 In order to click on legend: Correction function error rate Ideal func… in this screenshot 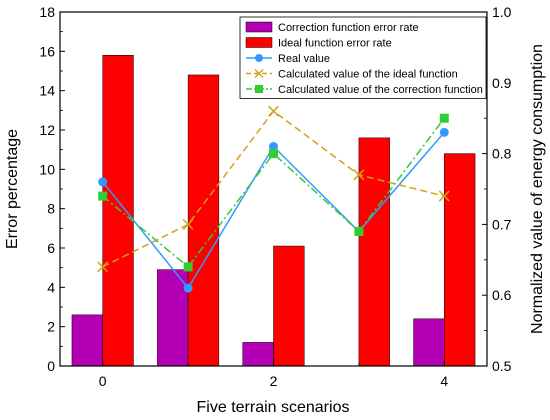, I will do `click(363, 57)`.